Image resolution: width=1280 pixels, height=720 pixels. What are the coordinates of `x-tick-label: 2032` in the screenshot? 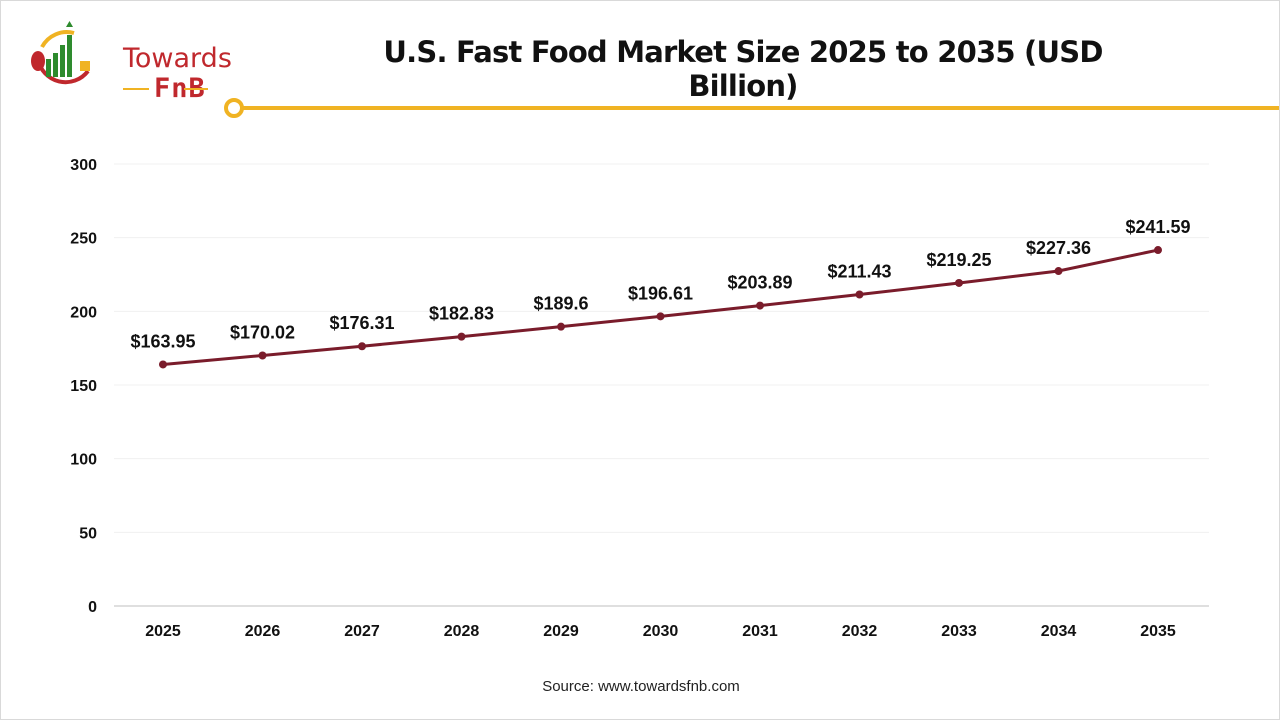 It's located at (860, 631).